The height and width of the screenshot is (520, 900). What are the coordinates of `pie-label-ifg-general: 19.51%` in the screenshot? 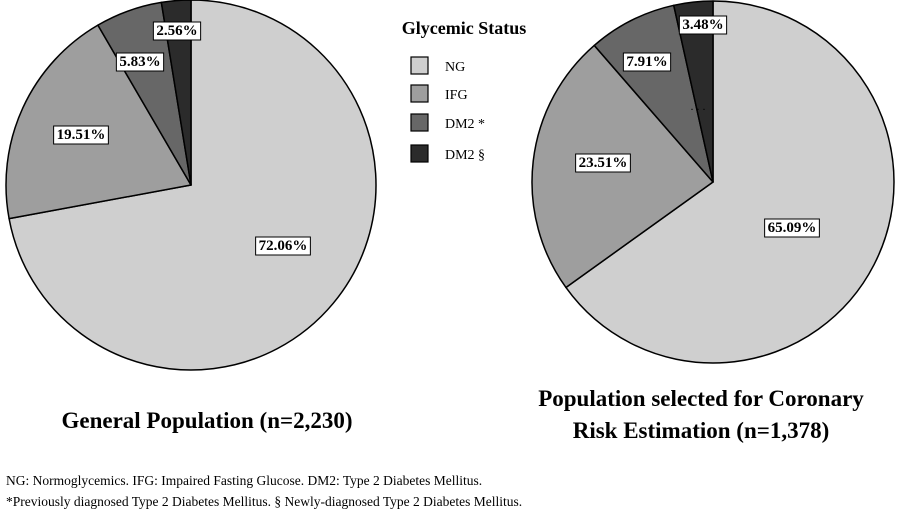 It's located at (81, 135).